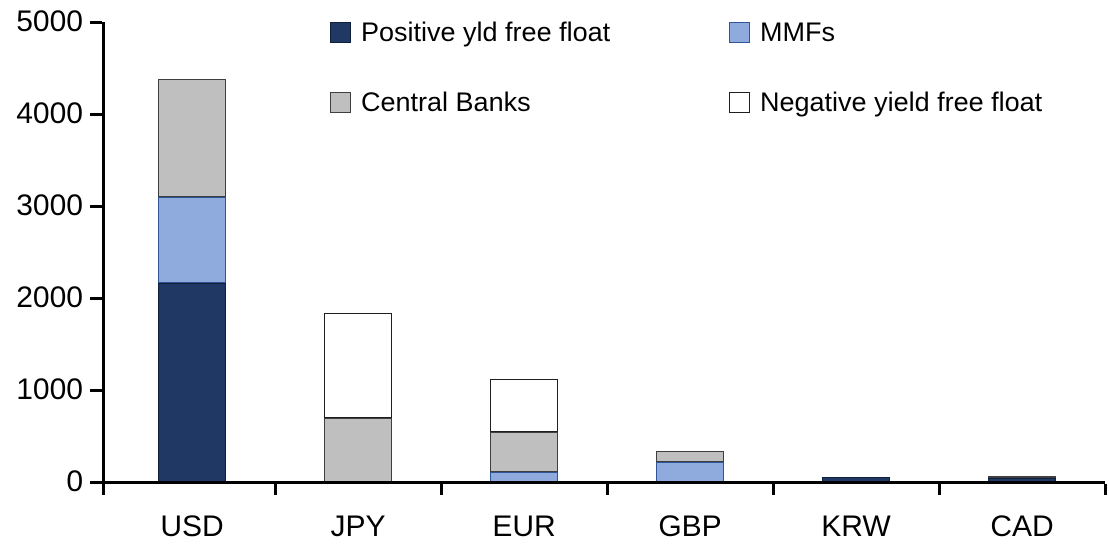 The width and height of the screenshot is (1109, 556). I want to click on x-axis-category-label-eur: EUR, so click(524, 526).